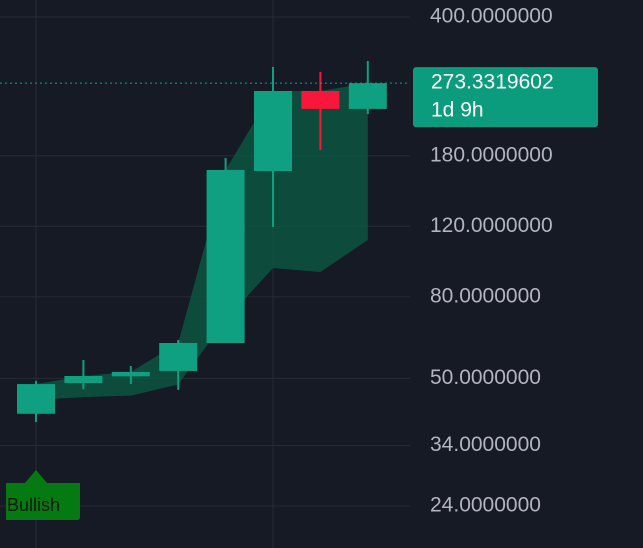 Image resolution: width=643 pixels, height=548 pixels. Describe the element at coordinates (491, 16) in the screenshot. I see `y-tick-label: 400.0000000` at that location.